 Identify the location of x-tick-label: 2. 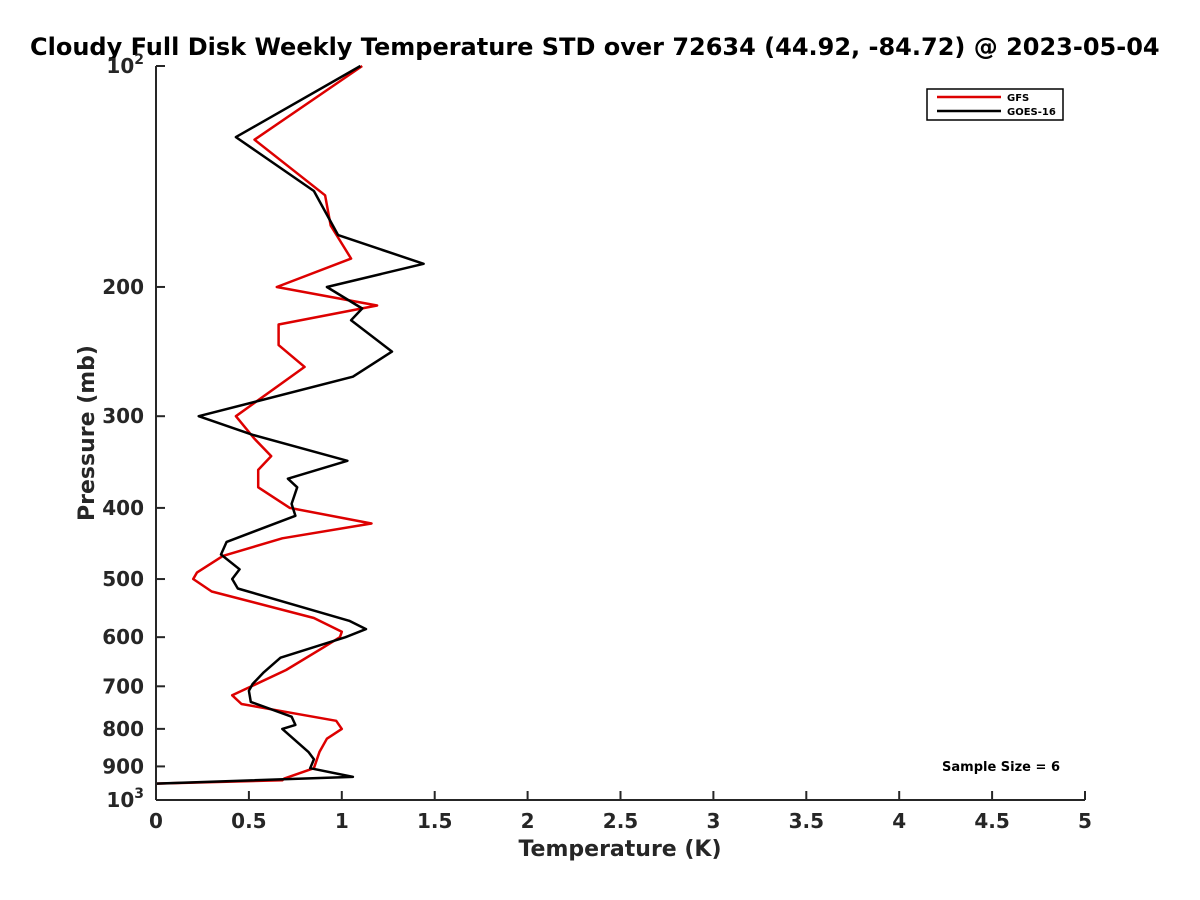
(528, 821).